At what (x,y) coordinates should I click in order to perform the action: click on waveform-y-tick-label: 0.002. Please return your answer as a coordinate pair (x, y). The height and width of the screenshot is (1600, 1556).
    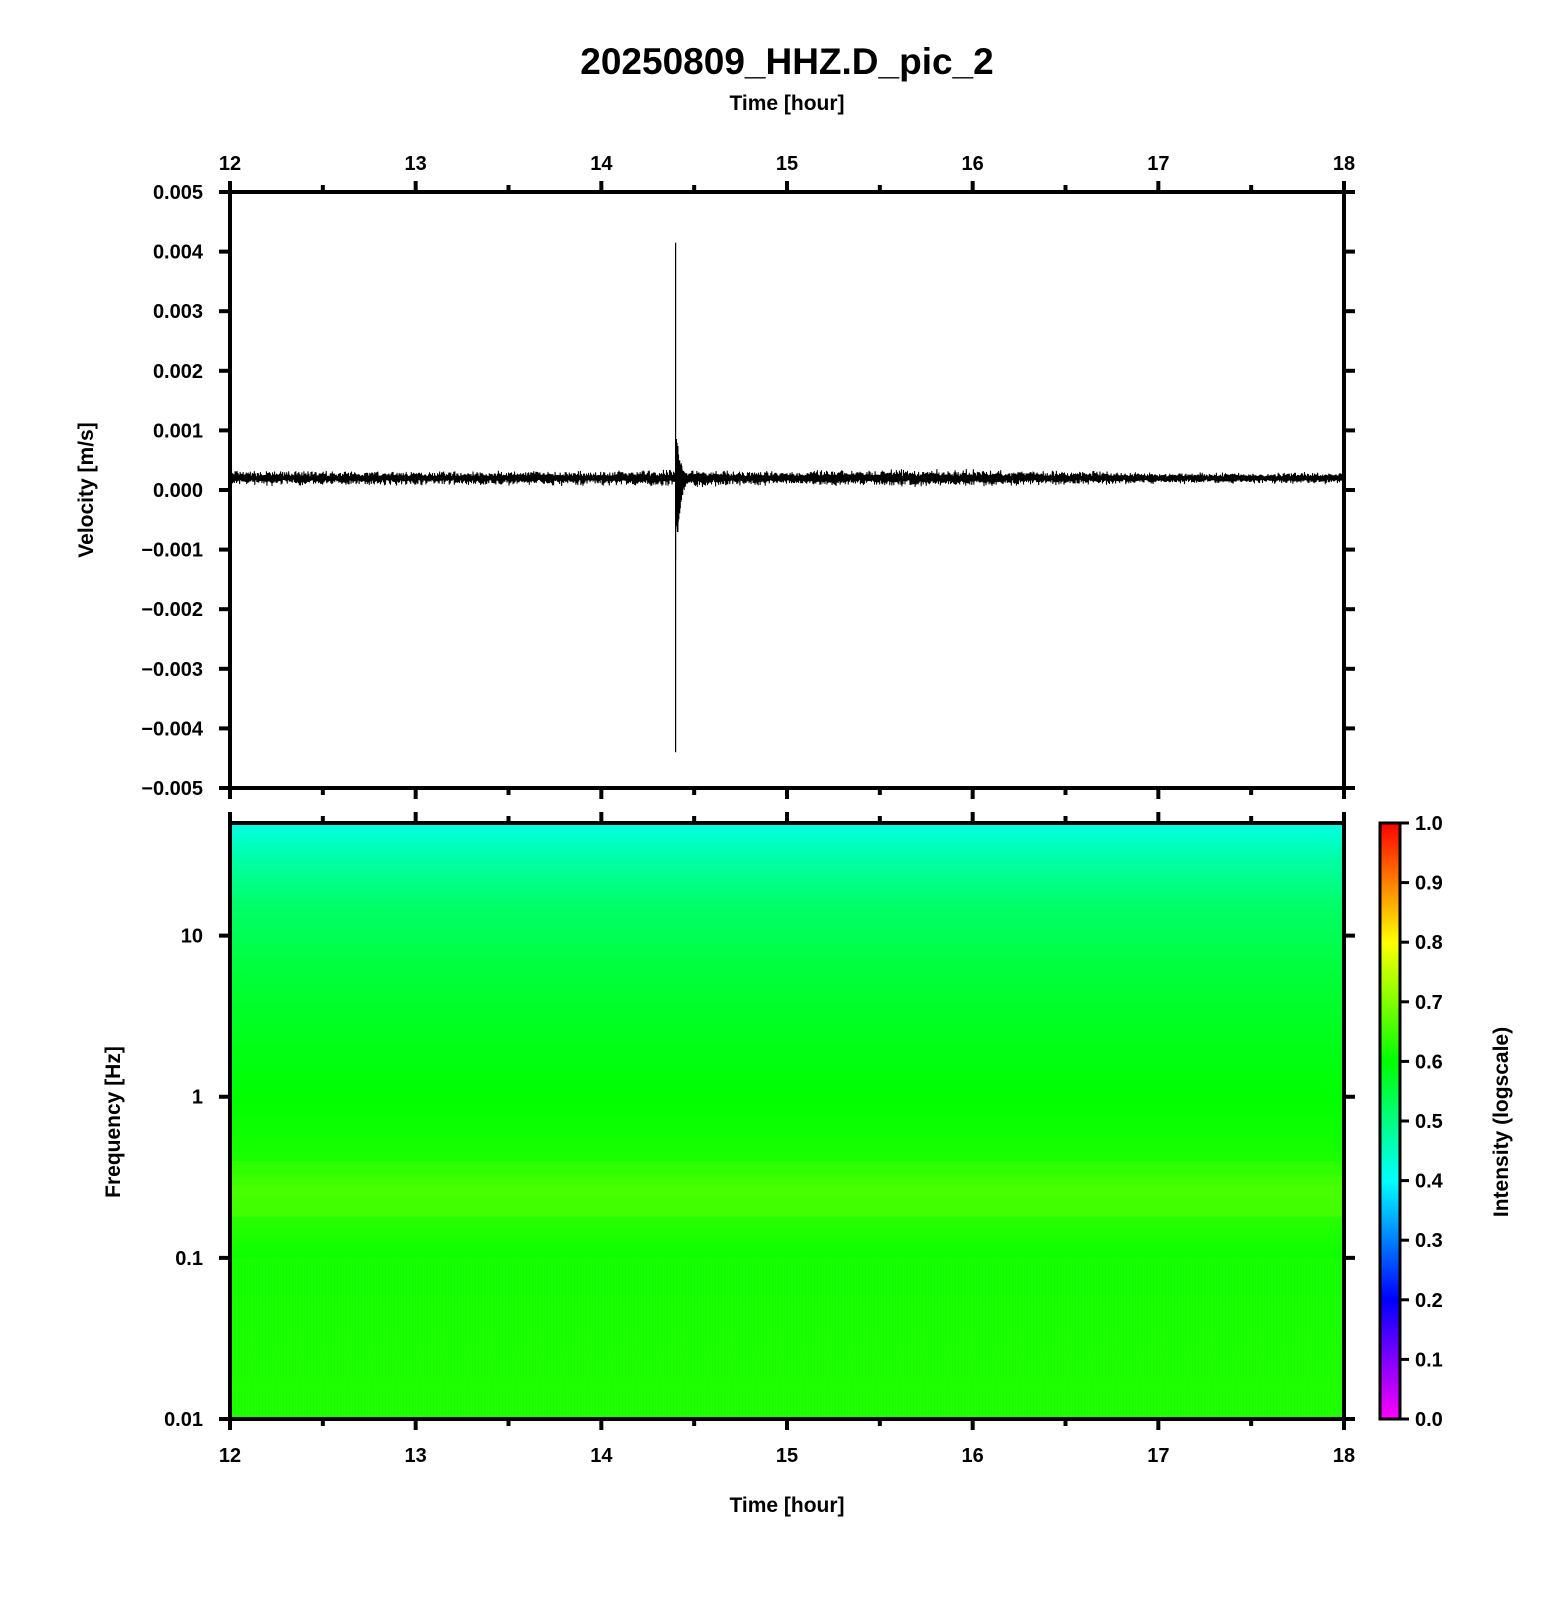
    Looking at the image, I should click on (178, 372).